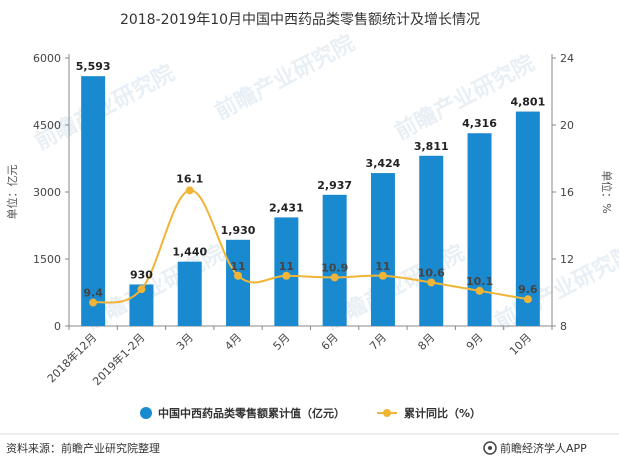  I want to click on y-right-tick-label: 16, so click(567, 192).